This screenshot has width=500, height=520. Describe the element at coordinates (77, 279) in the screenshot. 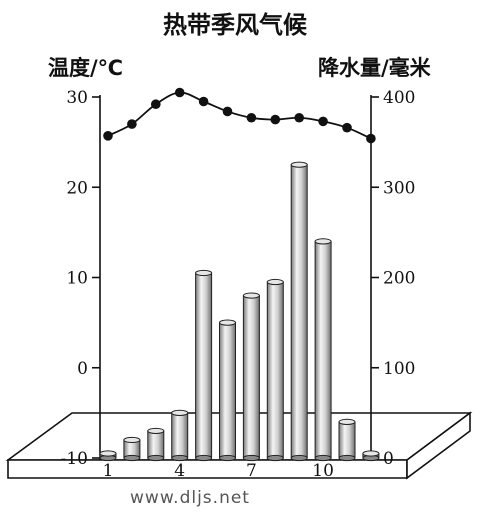

I see `y-left-tick-label: 10` at that location.